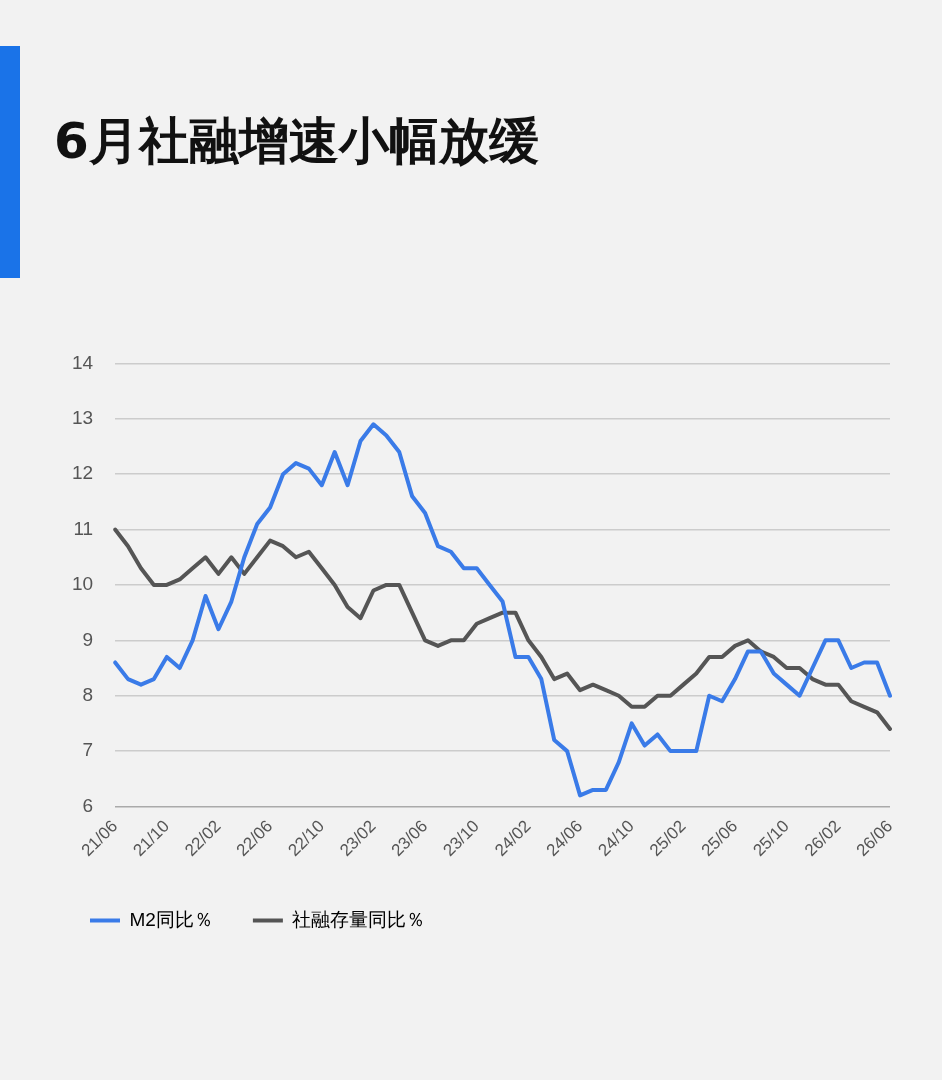 The image size is (942, 1080). I want to click on y-tick-label: 14, so click(82, 362).